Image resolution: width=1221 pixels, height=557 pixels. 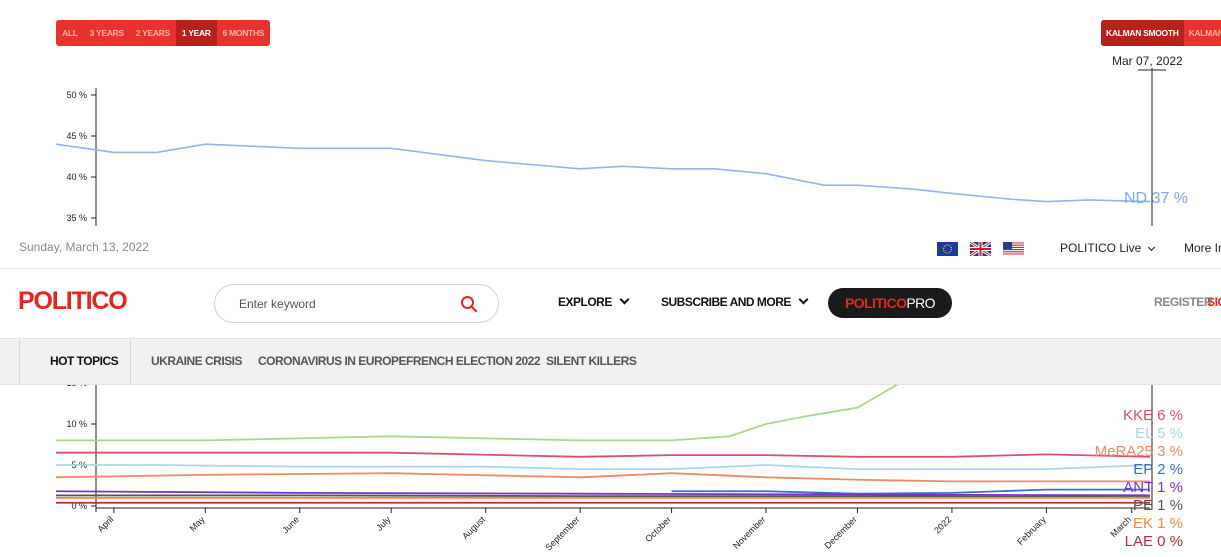 What do you see at coordinates (1138, 541) in the screenshot?
I see `legend-party-name: LAE` at bounding box center [1138, 541].